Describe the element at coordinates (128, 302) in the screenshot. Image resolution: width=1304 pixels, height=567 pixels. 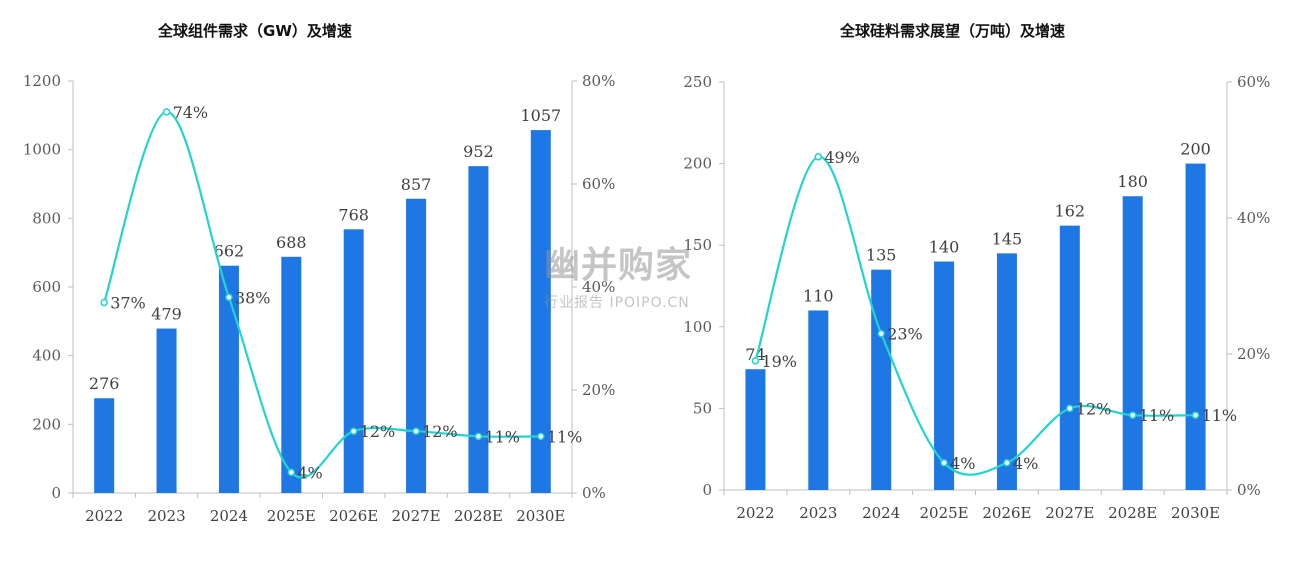
I see `growth-label: 37%` at that location.